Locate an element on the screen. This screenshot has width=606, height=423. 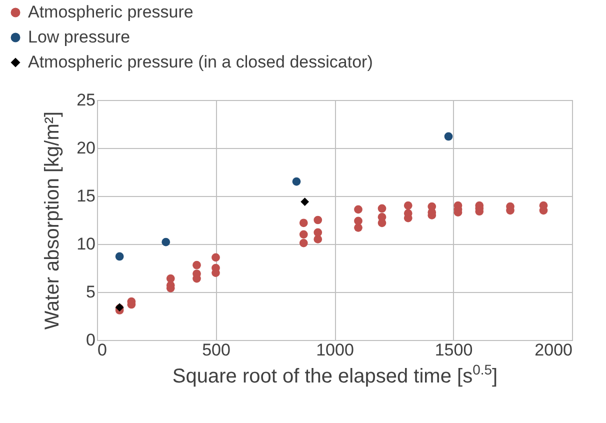
x-tick-label: 1000 is located at coordinates (335, 350).